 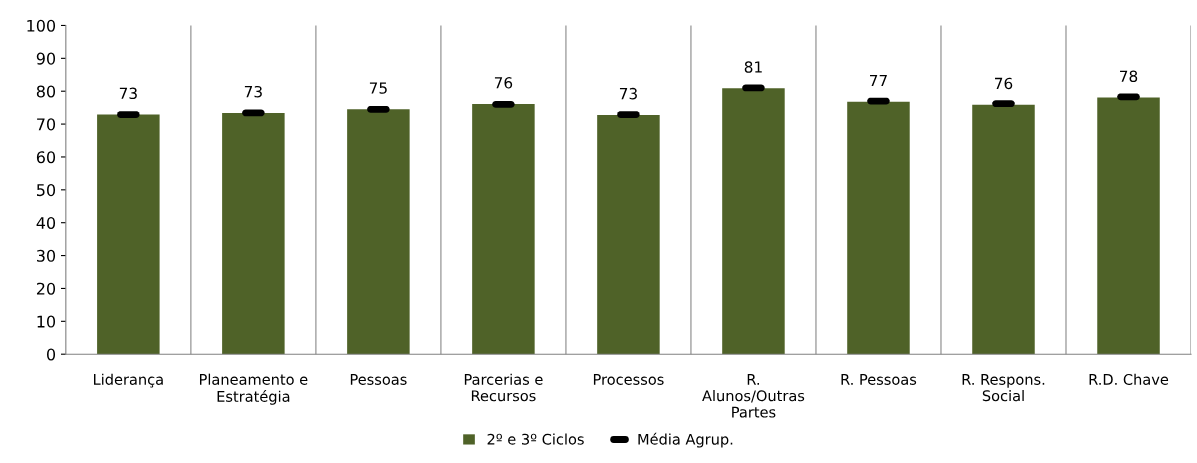 What do you see at coordinates (878, 80) in the screenshot?
I see `data-label: 77` at bounding box center [878, 80].